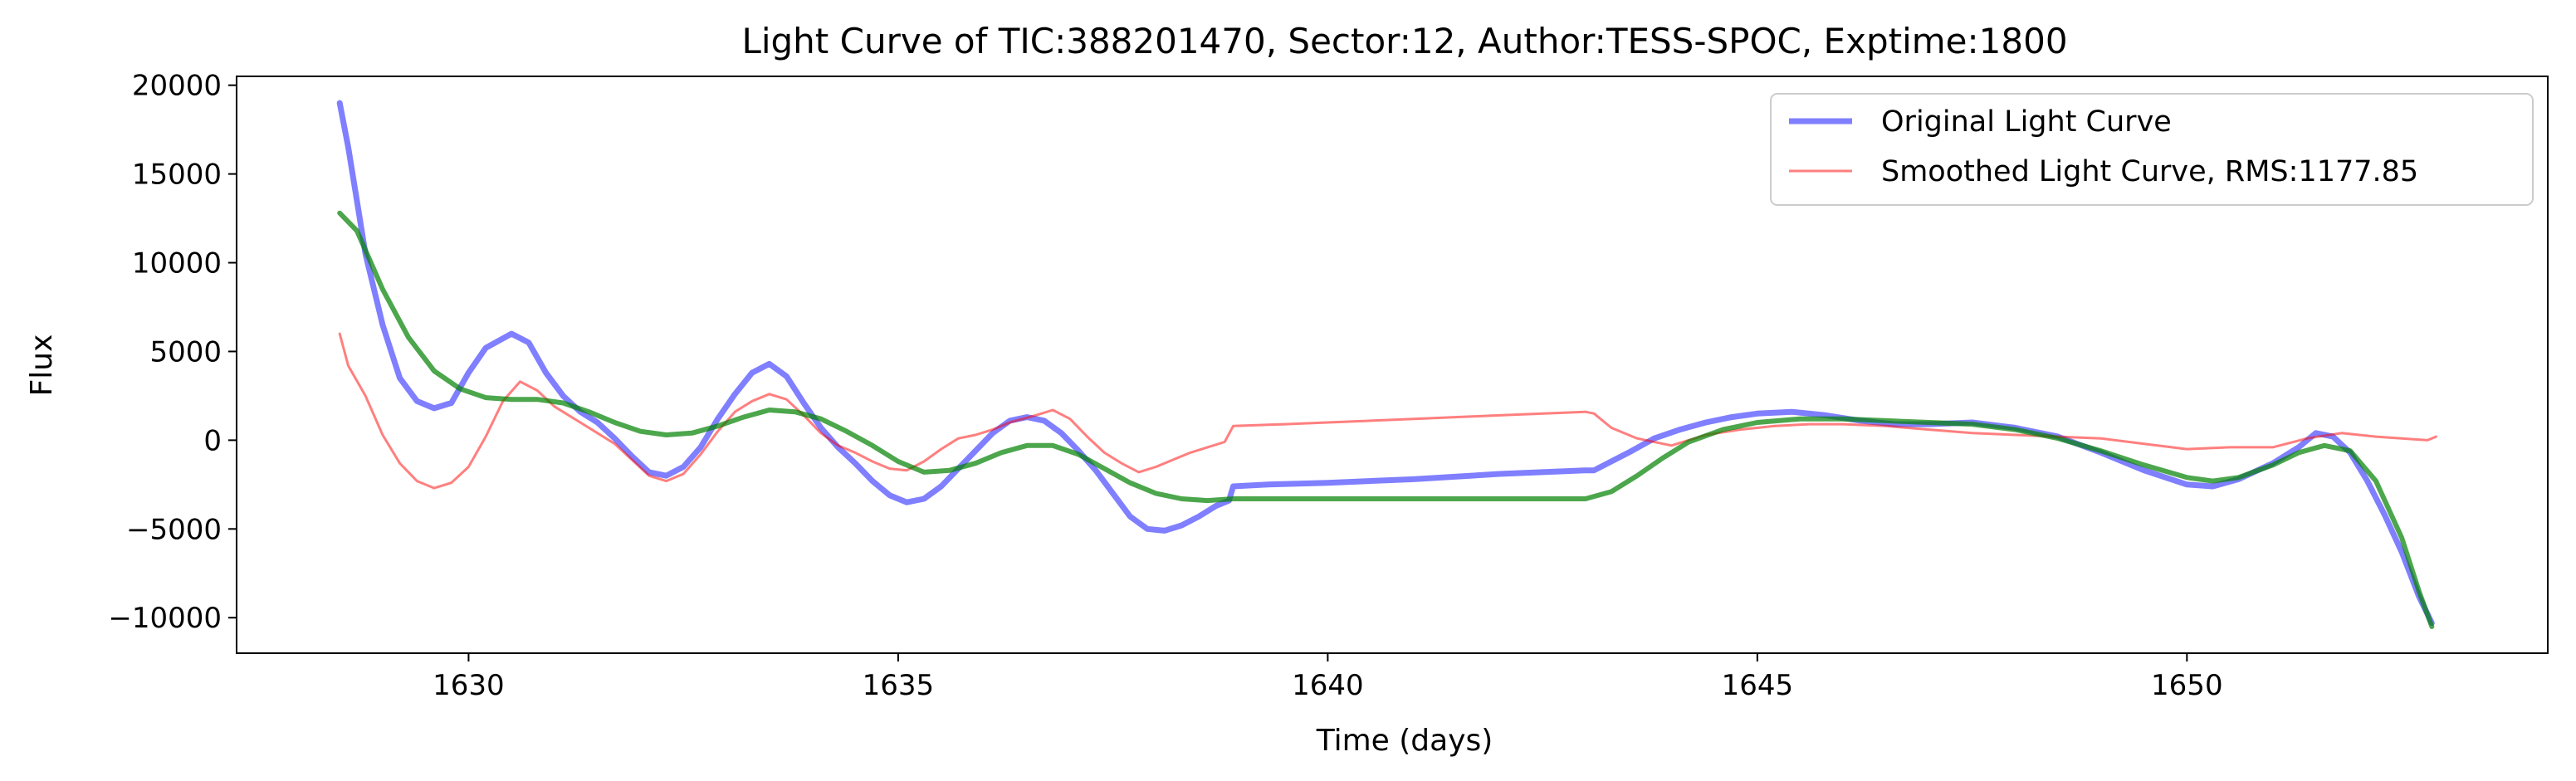  I want to click on x-tick-label: 1645, so click(1758, 685).